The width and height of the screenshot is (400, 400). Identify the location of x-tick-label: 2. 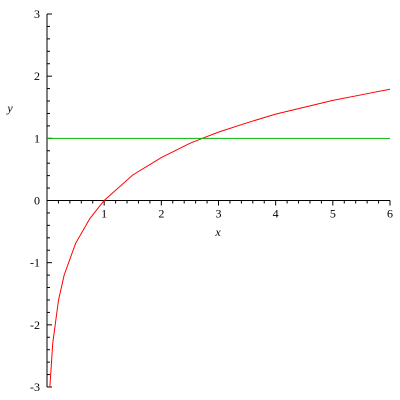
(161, 214).